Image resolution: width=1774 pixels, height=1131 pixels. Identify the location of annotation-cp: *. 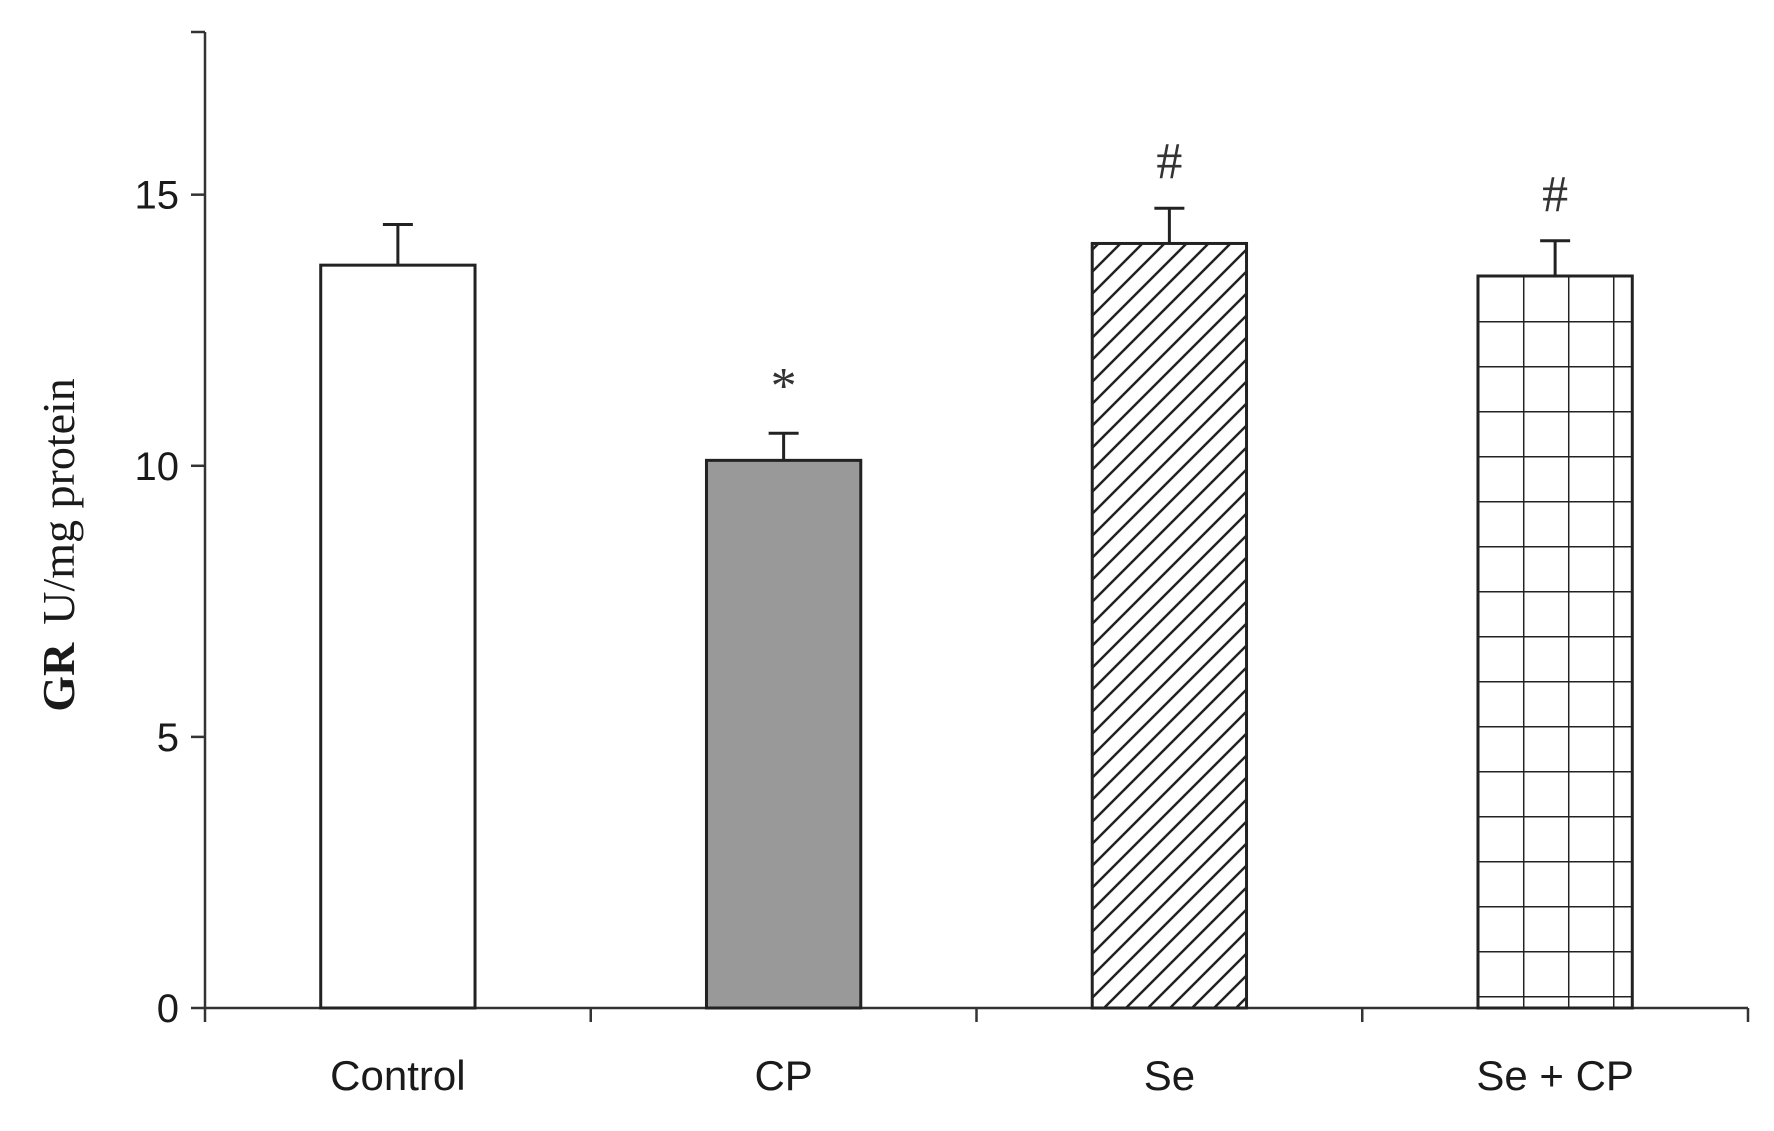
(784, 386).